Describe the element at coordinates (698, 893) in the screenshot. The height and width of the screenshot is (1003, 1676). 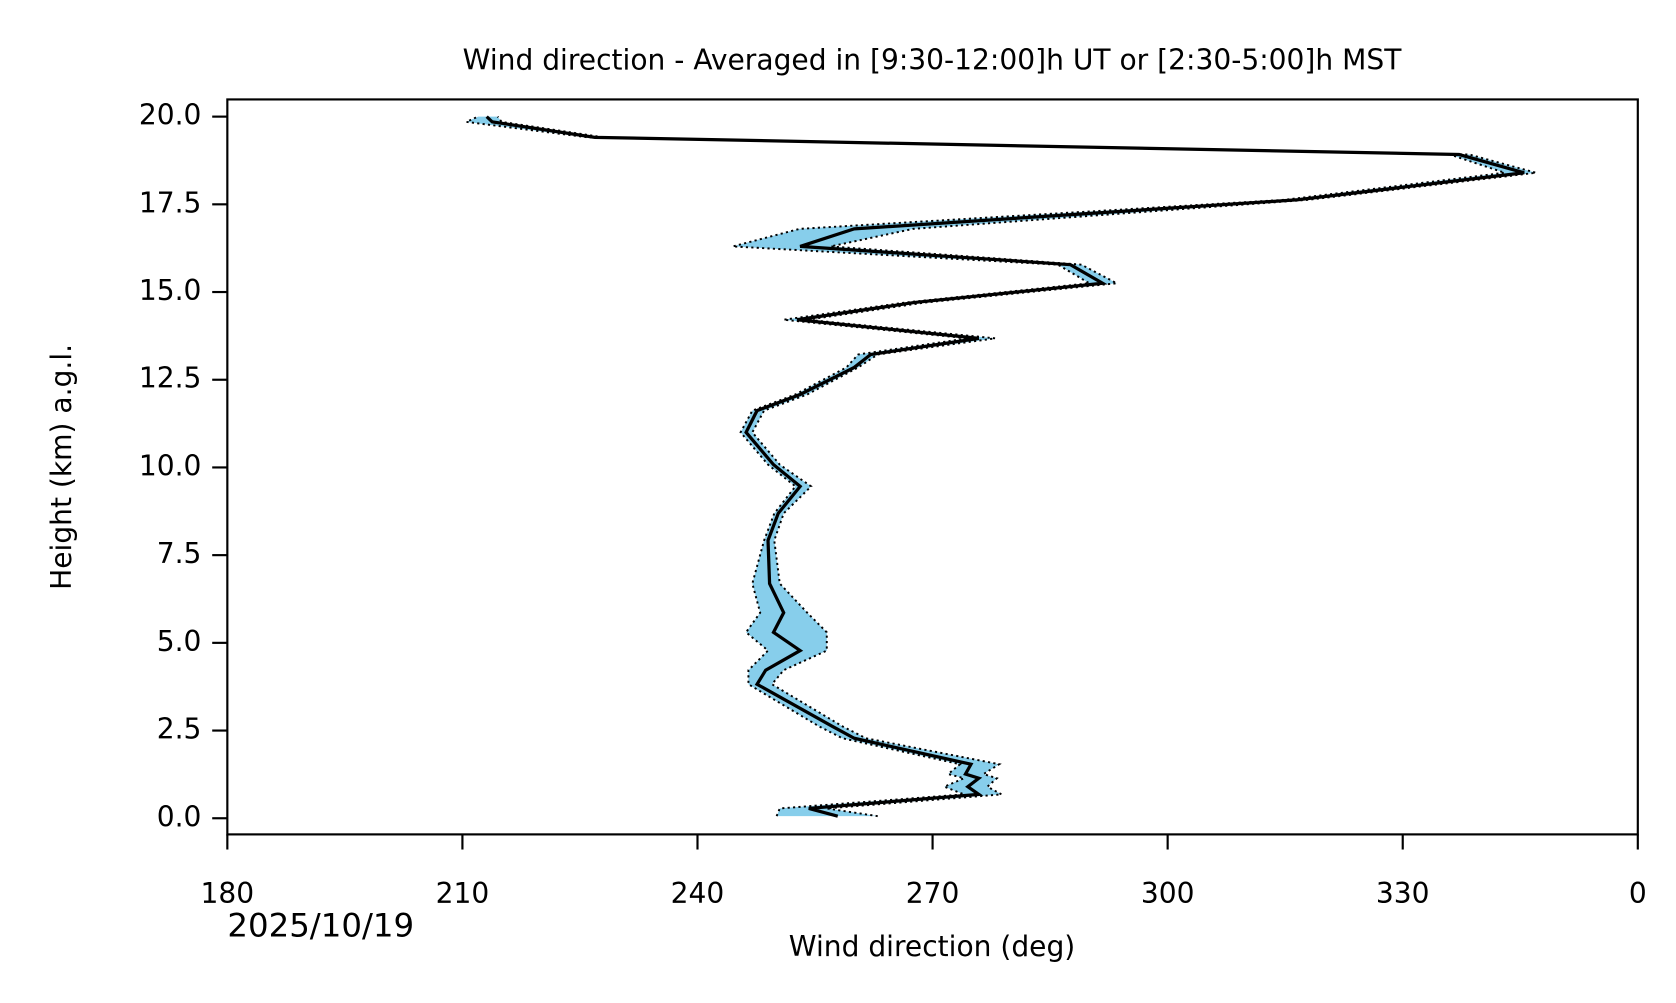
I see `x-tick-label: 240` at that location.